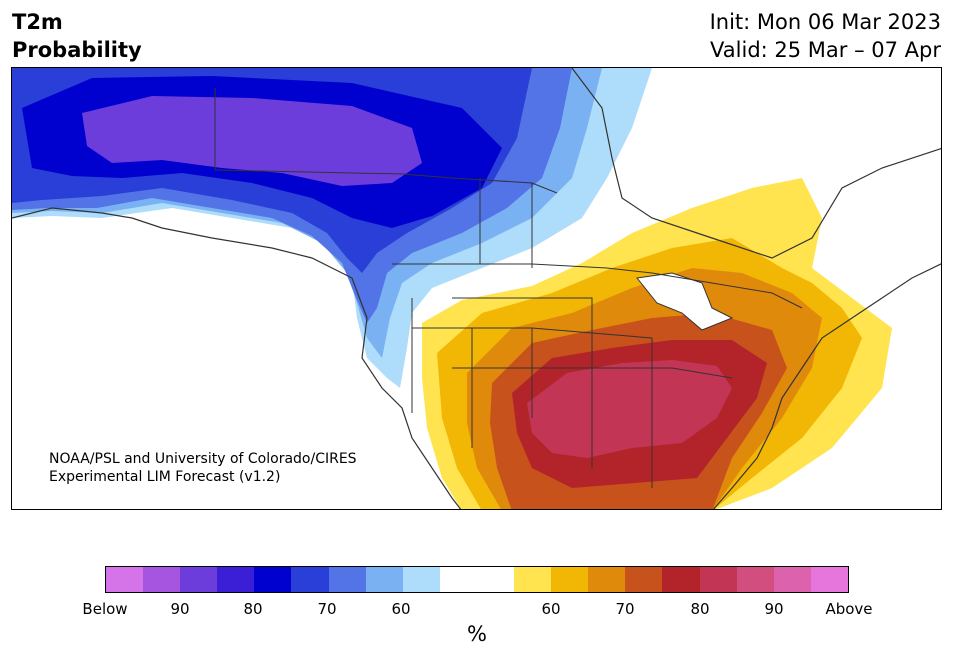  I want to click on init-date: Init: Mon 06 Mar 2023, so click(825, 22).